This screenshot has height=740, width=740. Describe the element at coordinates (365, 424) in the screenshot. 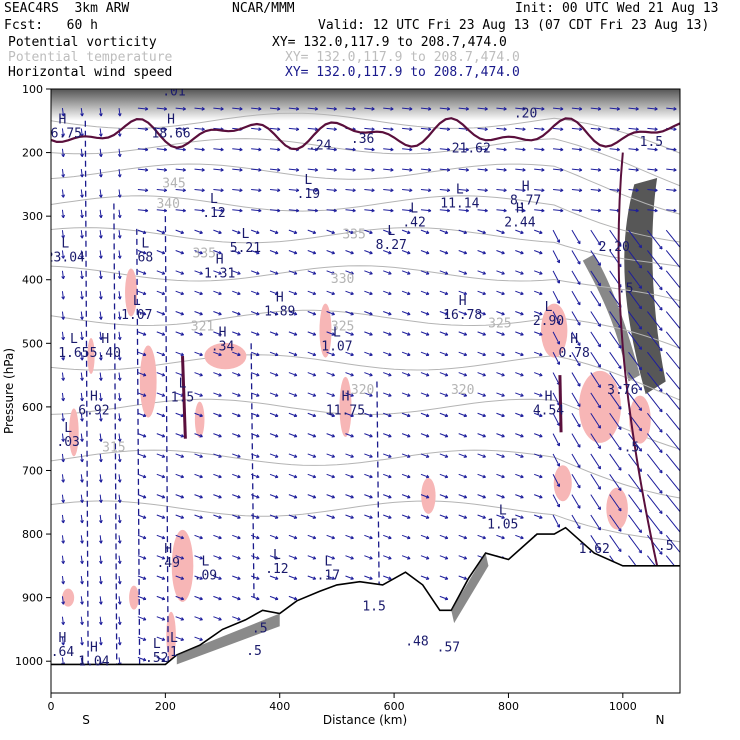

I see `theta-contour` at that location.